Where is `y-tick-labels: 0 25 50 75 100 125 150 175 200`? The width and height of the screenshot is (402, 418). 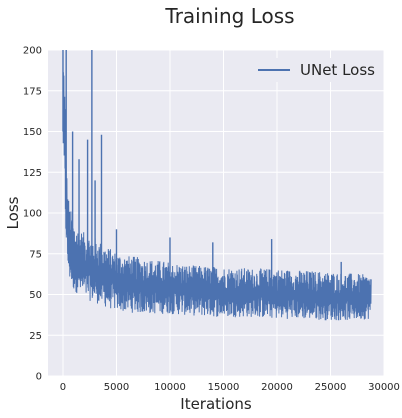 y-tick-labels: 0 25 50 75 100 125 150 175 200 is located at coordinates (32, 214).